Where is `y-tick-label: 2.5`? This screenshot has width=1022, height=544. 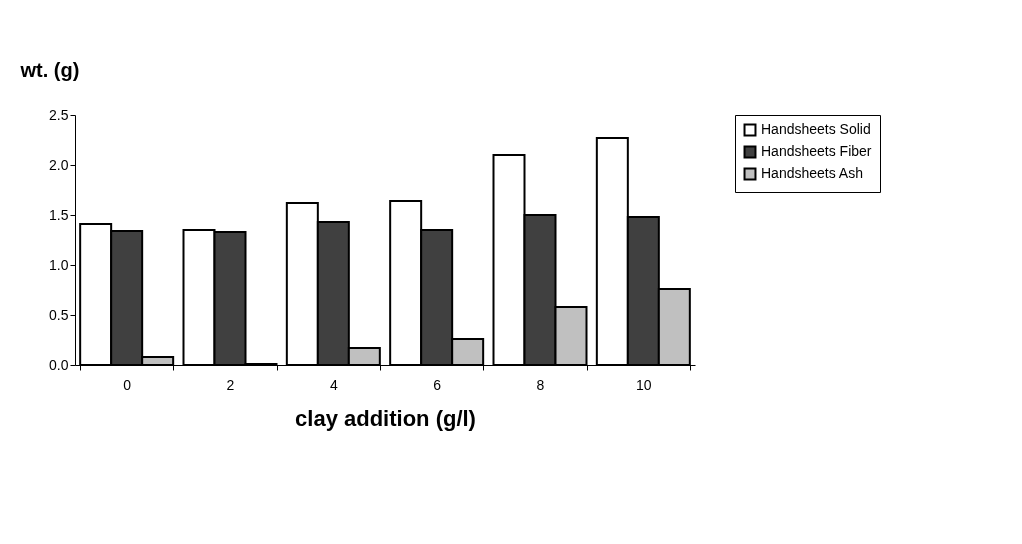
y-tick-label: 2.5 is located at coordinates (59, 114).